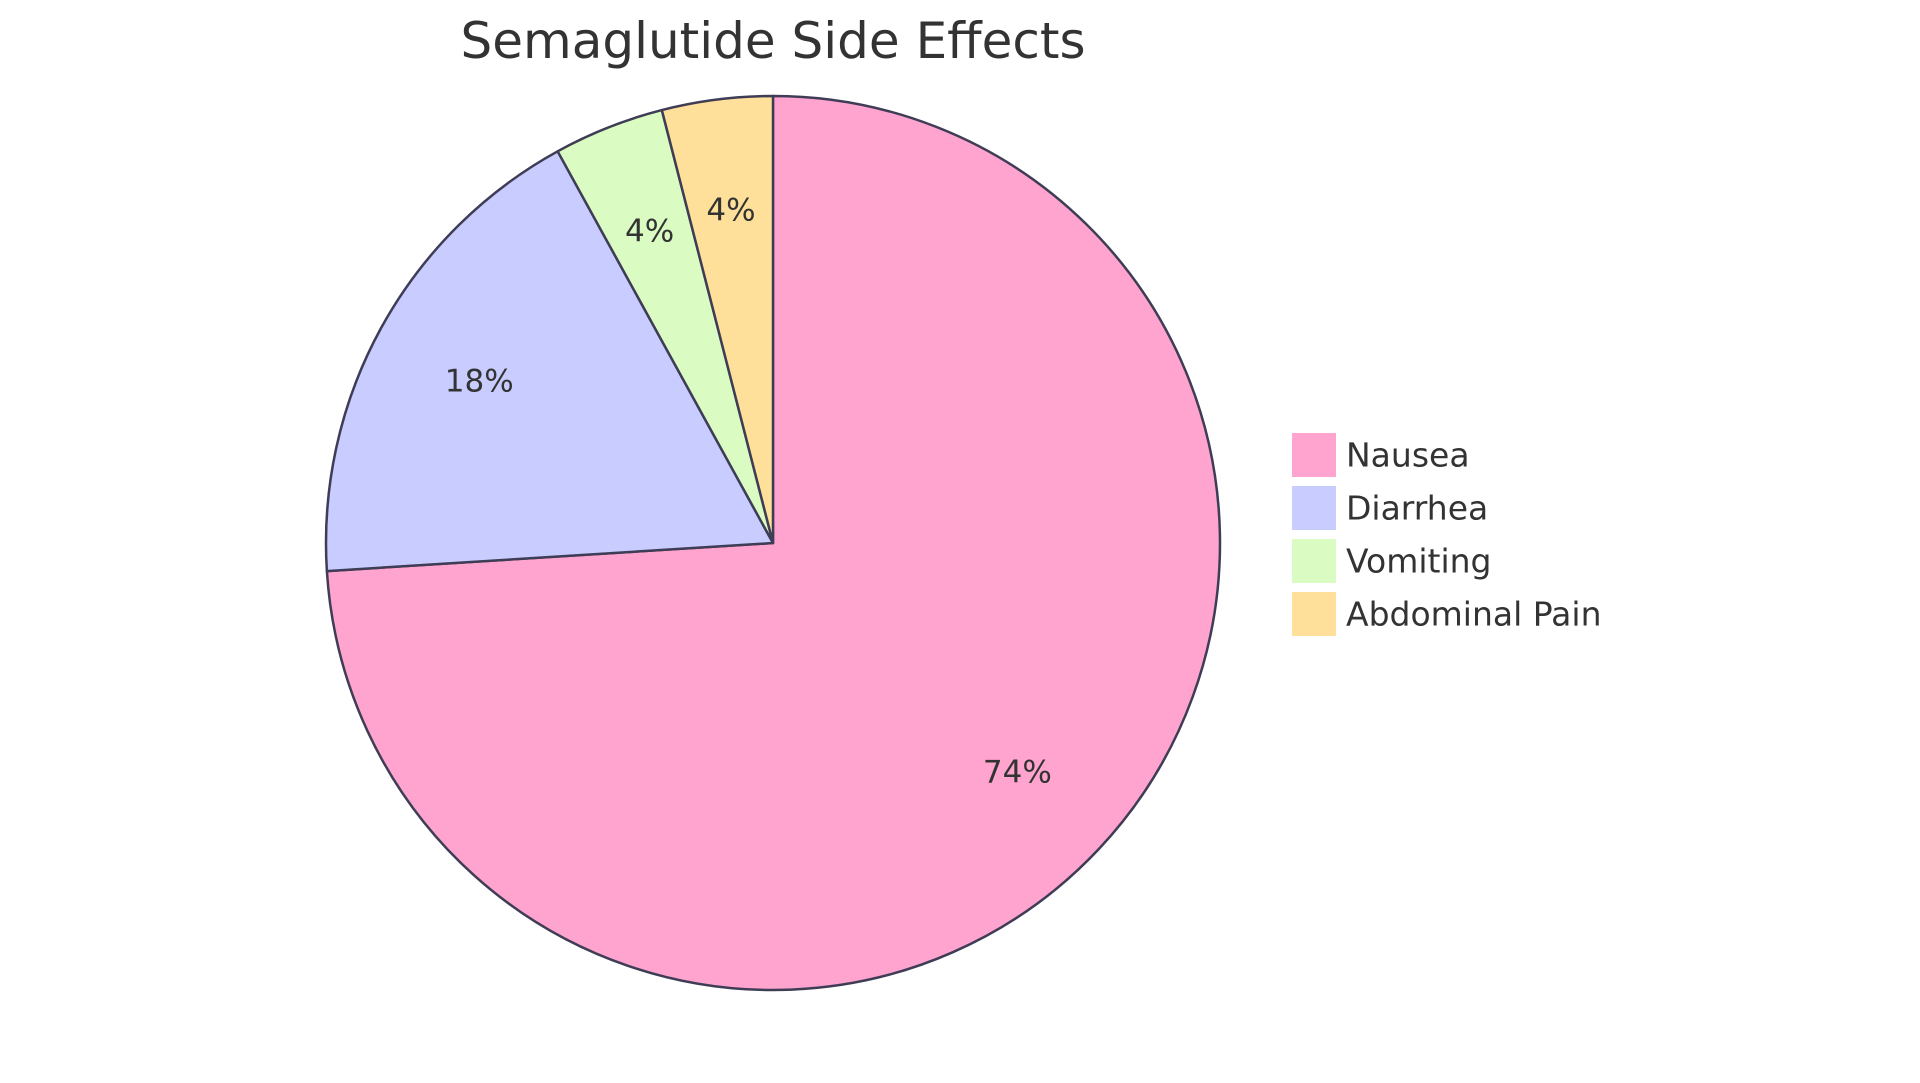  Describe the element at coordinates (1314, 614) in the screenshot. I see `legend-swatch-abdominal-pain` at that location.